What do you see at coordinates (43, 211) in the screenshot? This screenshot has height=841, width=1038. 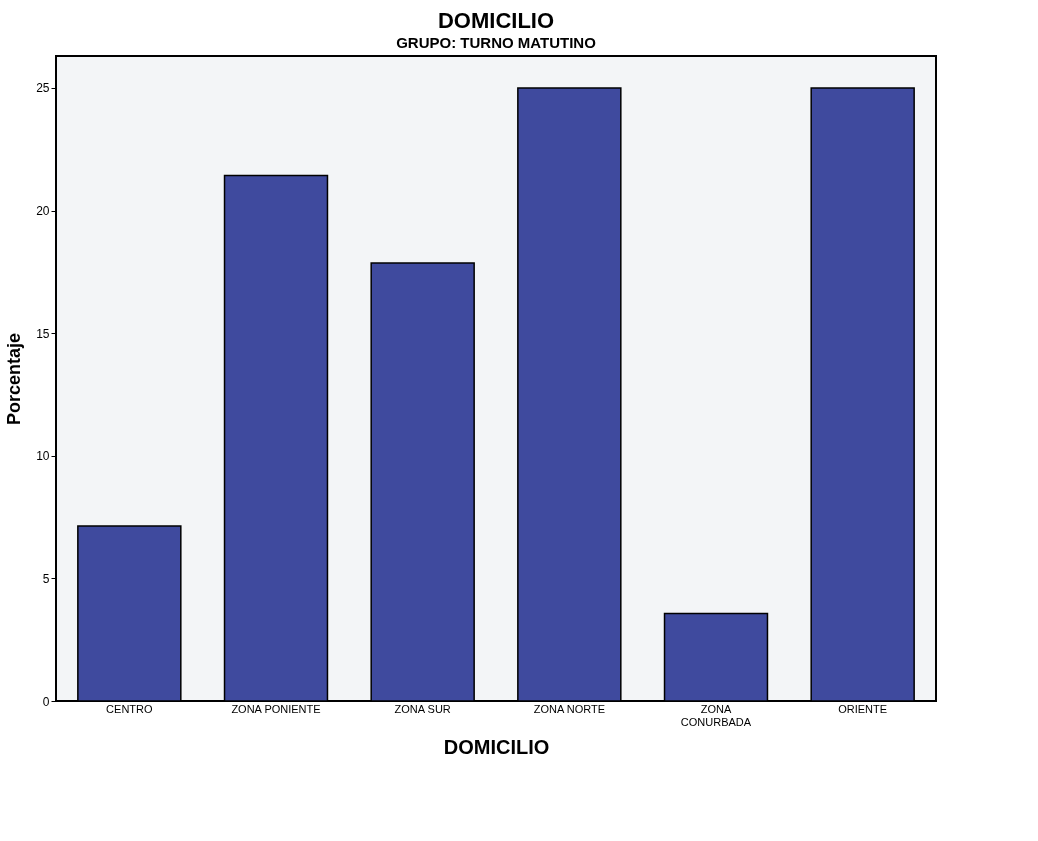 I see `y-tick-label: 20` at bounding box center [43, 211].